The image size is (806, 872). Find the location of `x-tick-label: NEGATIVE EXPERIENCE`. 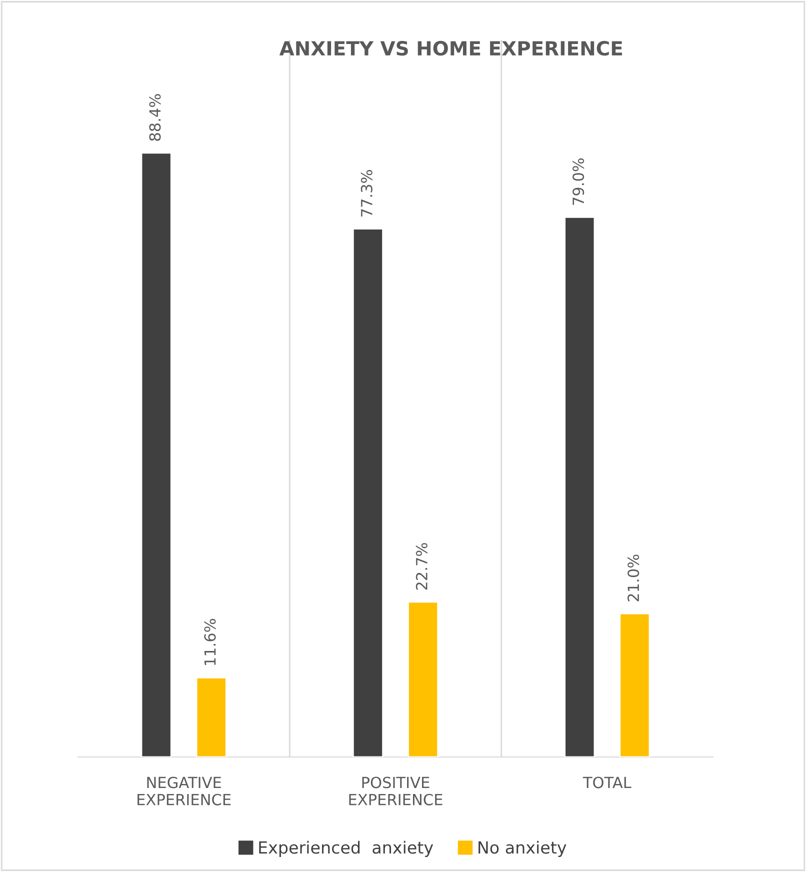

x-tick-label: NEGATIVE EXPERIENCE is located at coordinates (184, 791).